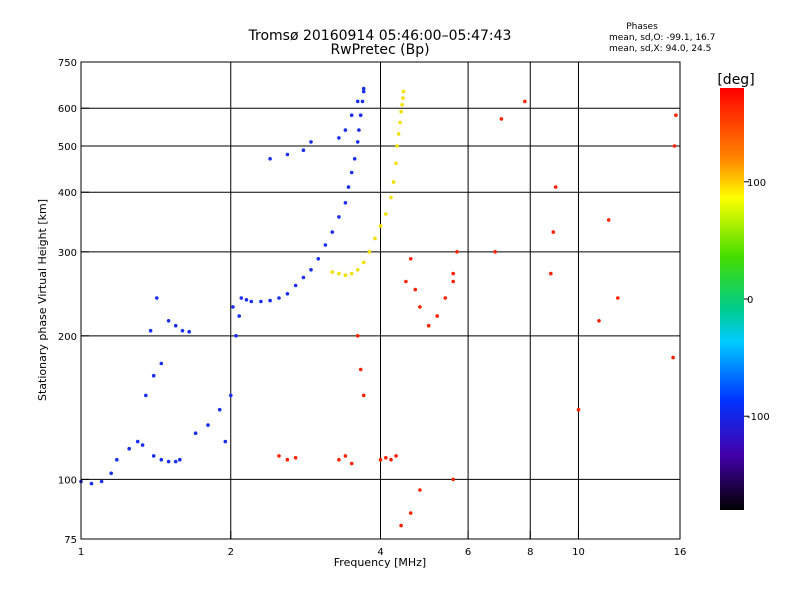 This screenshot has height=604, width=800. I want to click on chart-title-line2: RwPretec (Bp), so click(379, 50).